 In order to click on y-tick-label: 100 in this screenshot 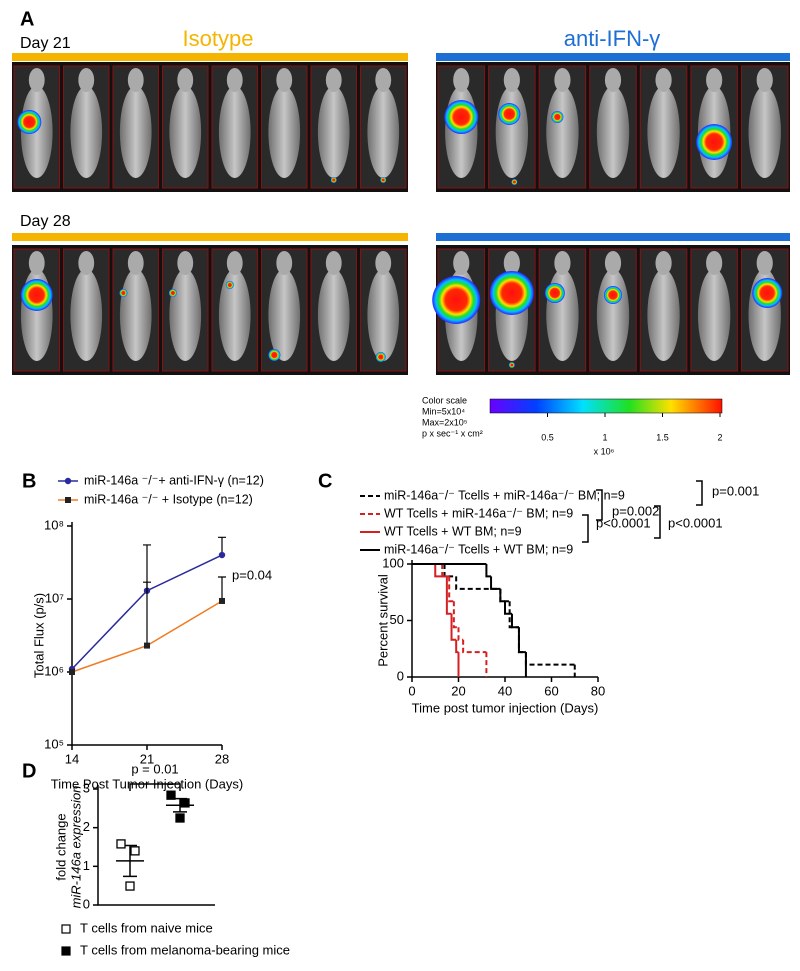, I will do `click(393, 562)`.